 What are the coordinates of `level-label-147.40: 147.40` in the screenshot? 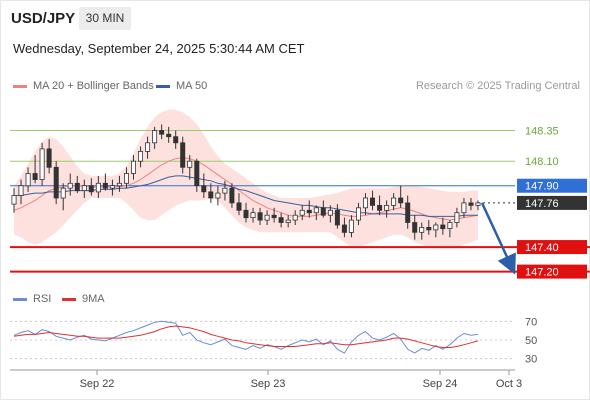 It's located at (542, 248).